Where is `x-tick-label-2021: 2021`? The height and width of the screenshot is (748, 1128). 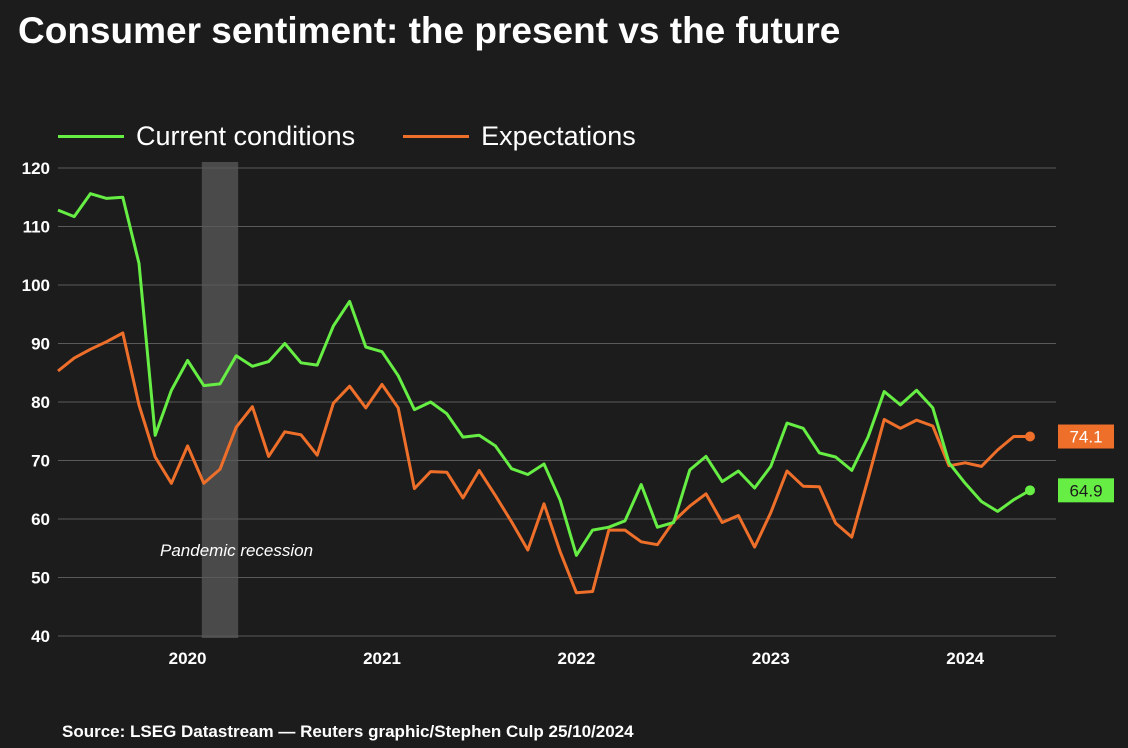
x-tick-label-2021: 2021 is located at coordinates (382, 658).